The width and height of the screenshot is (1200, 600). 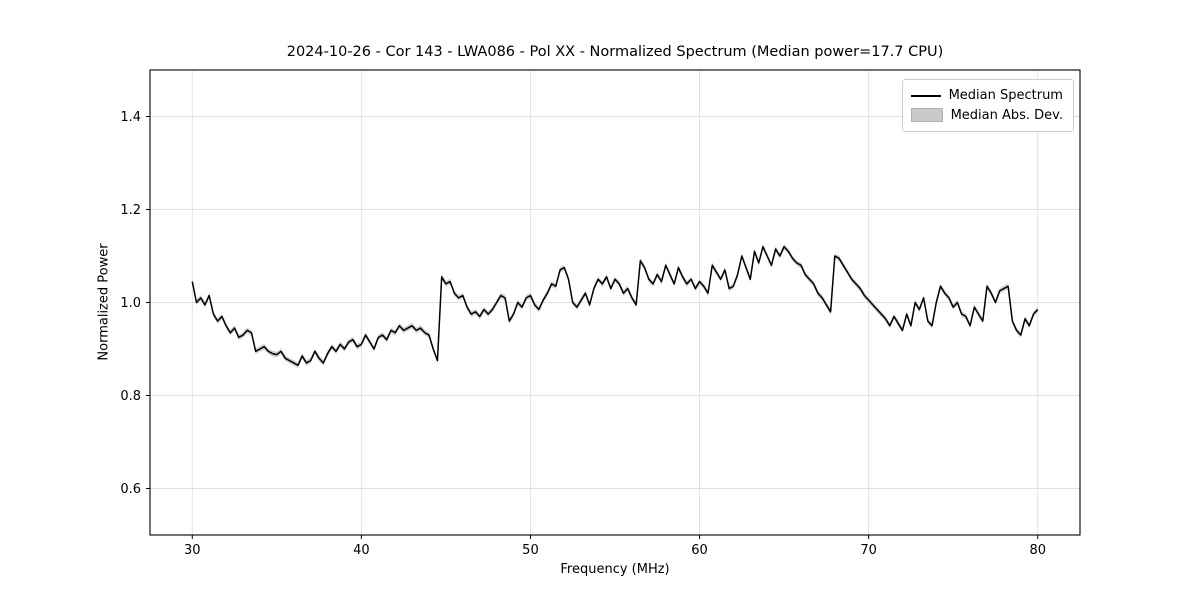 What do you see at coordinates (130, 117) in the screenshot?
I see `y-tick-label: 1.4` at bounding box center [130, 117].